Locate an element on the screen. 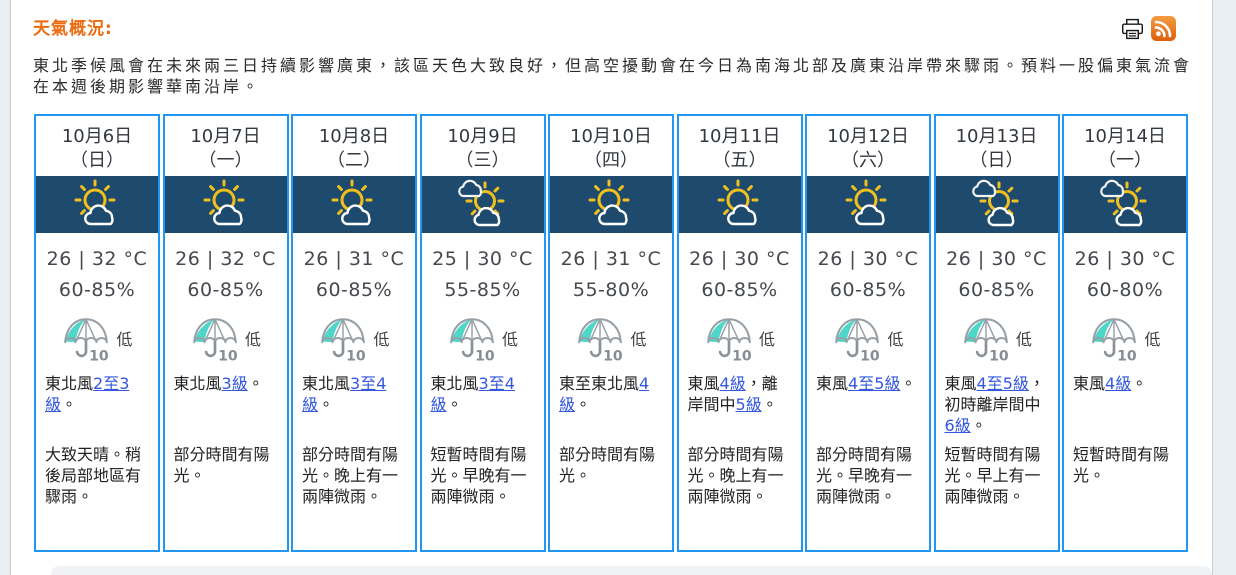 The image size is (1236, 575). forecast-card: 10月13日 （日） 26 | 30 °C 60-85% 10 低 東 is located at coordinates (996, 333).